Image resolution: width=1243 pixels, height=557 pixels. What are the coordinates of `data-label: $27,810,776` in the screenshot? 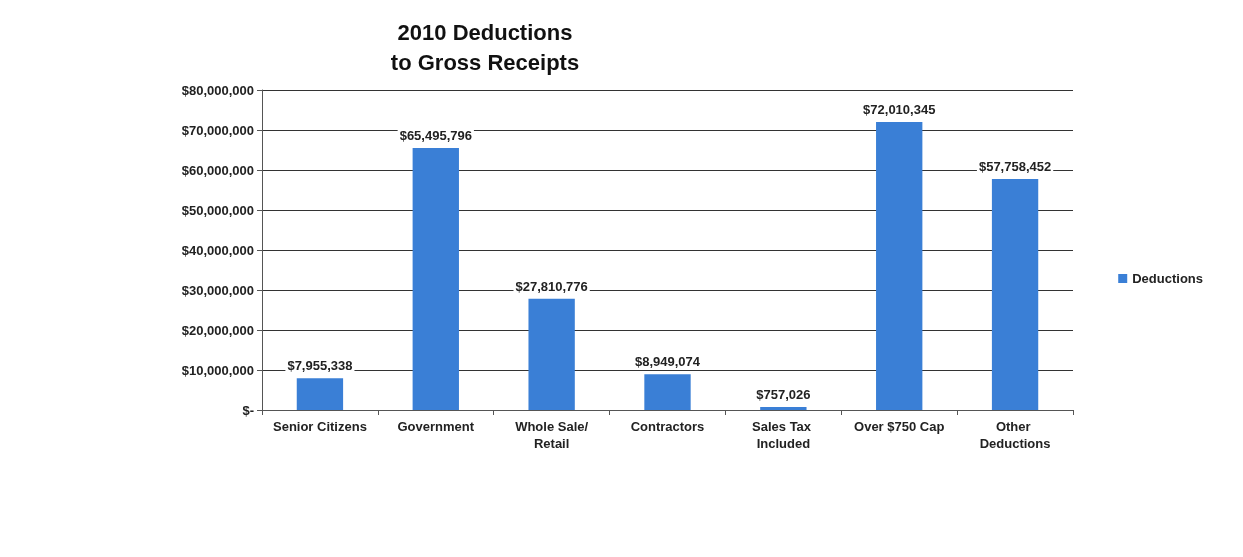 It's located at (551, 286).